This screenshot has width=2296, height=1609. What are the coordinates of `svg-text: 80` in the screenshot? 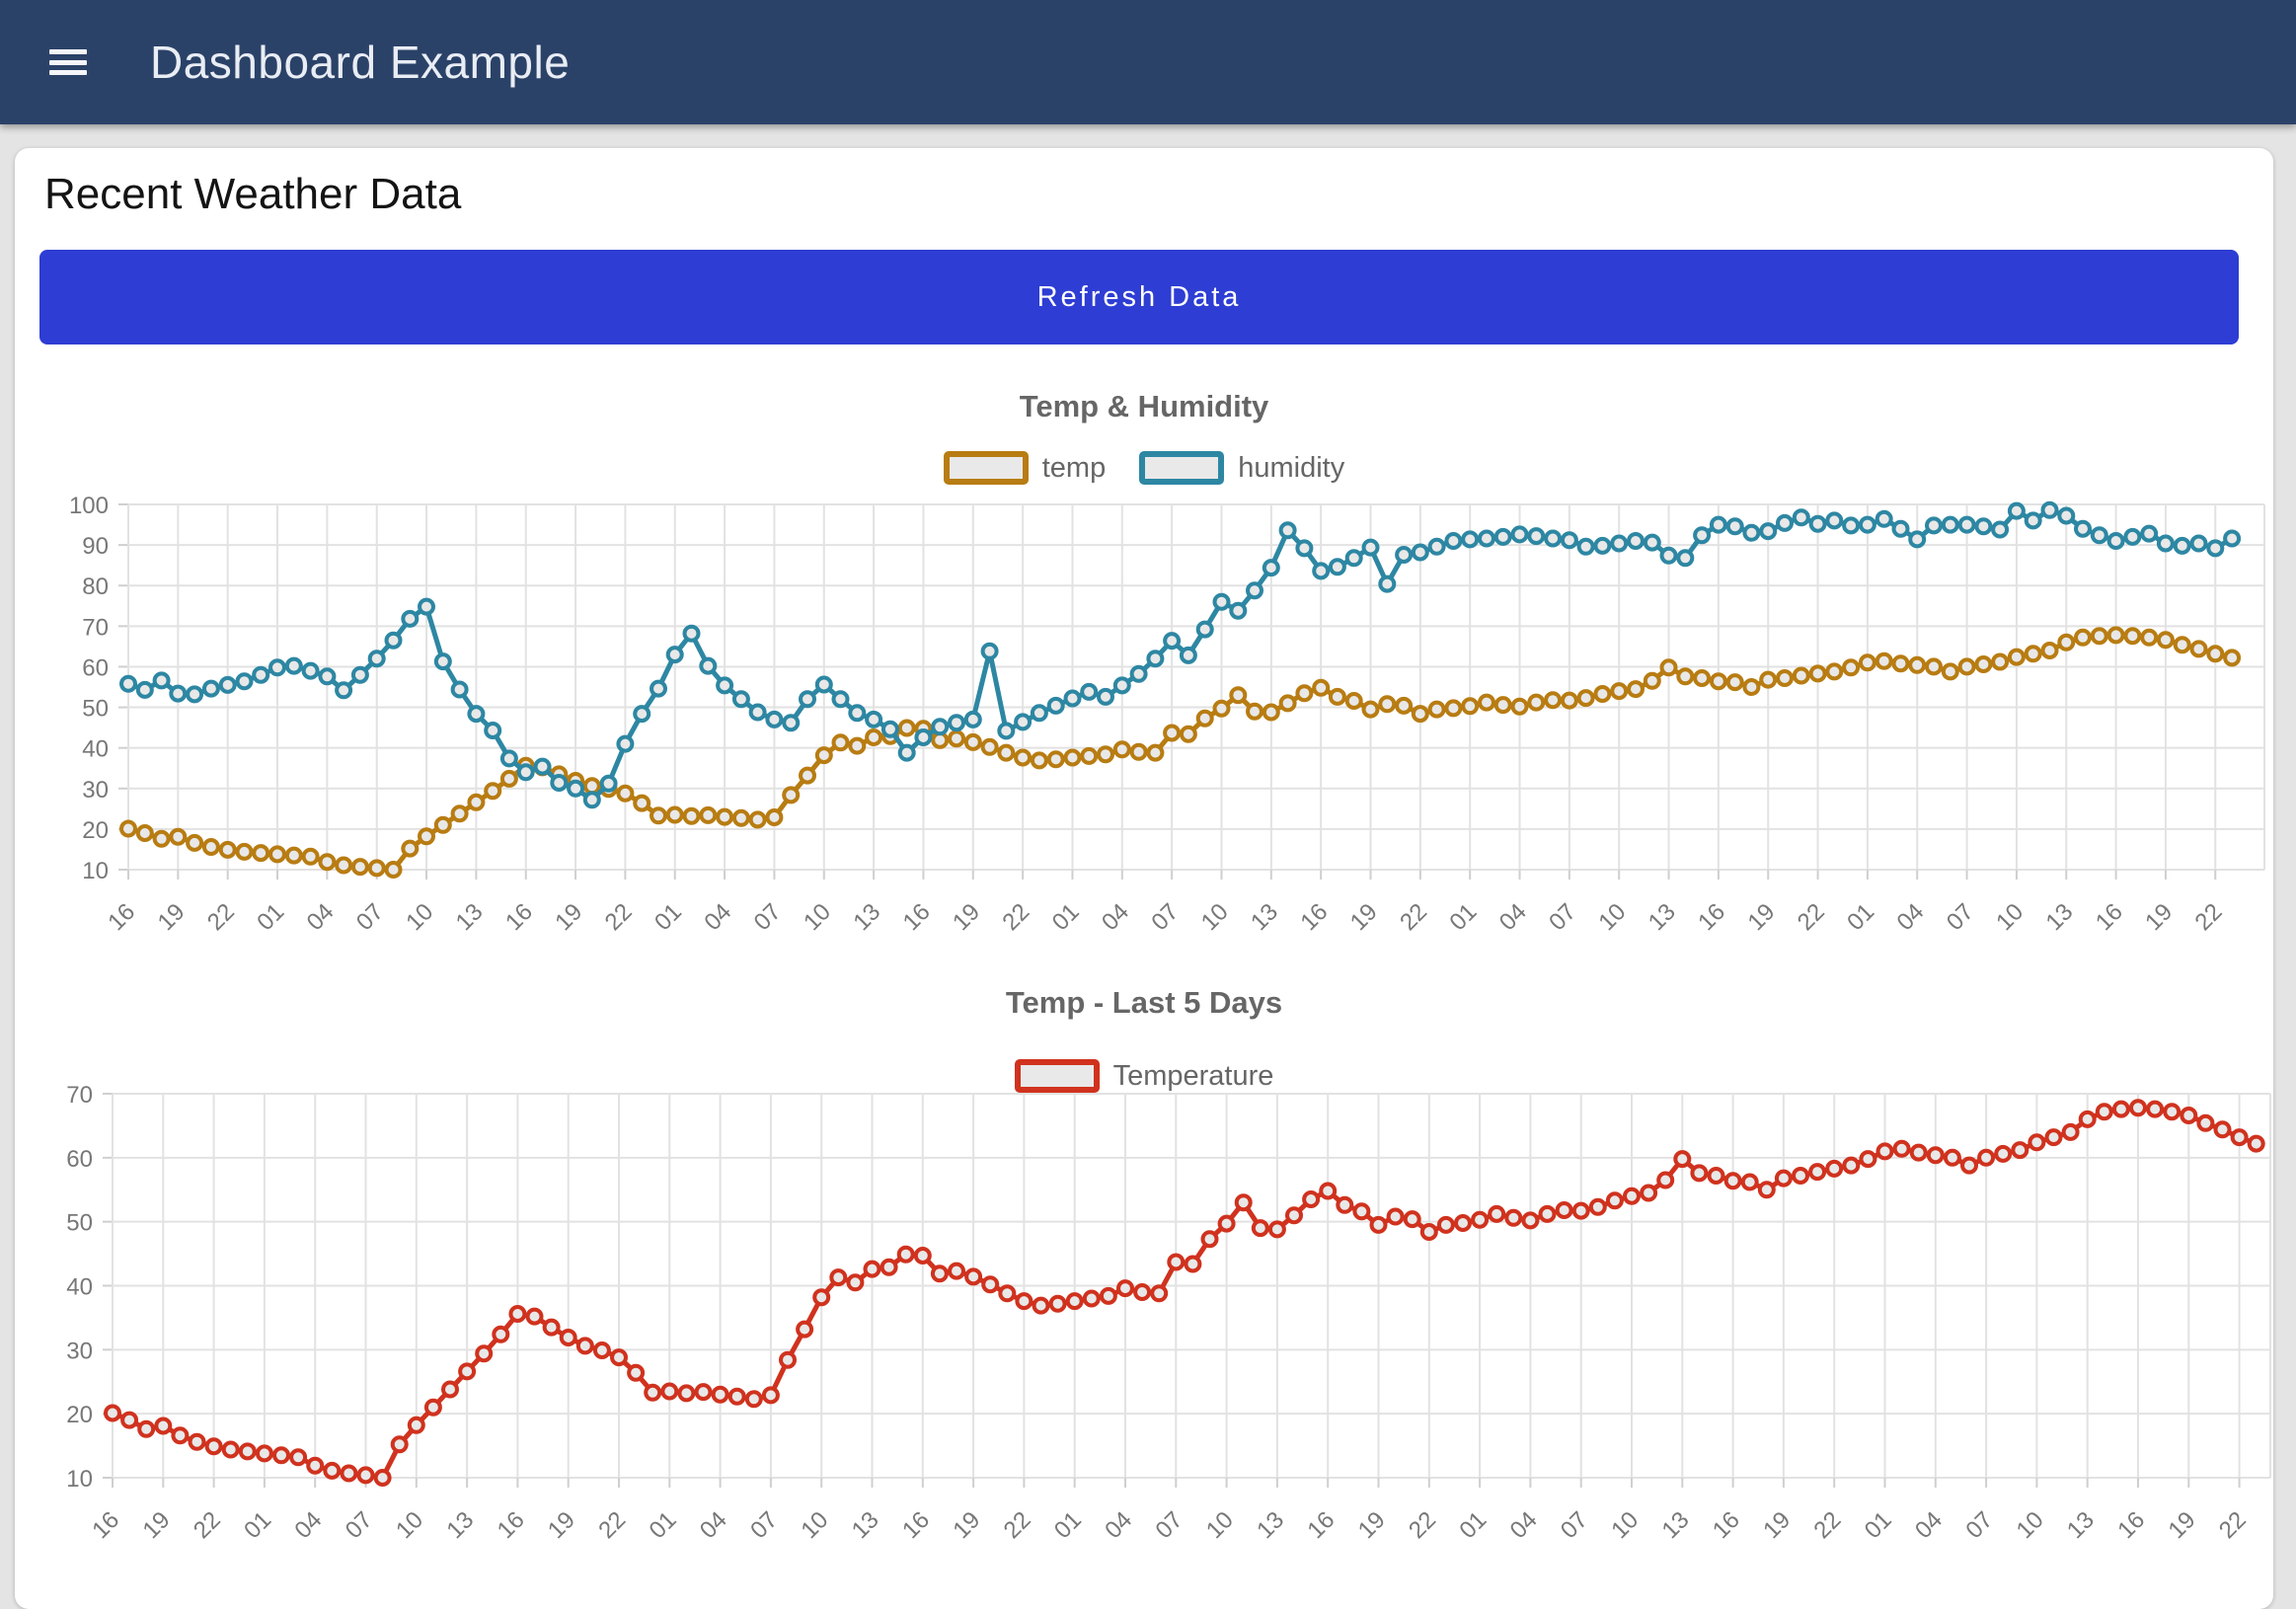 It's located at (95, 587).